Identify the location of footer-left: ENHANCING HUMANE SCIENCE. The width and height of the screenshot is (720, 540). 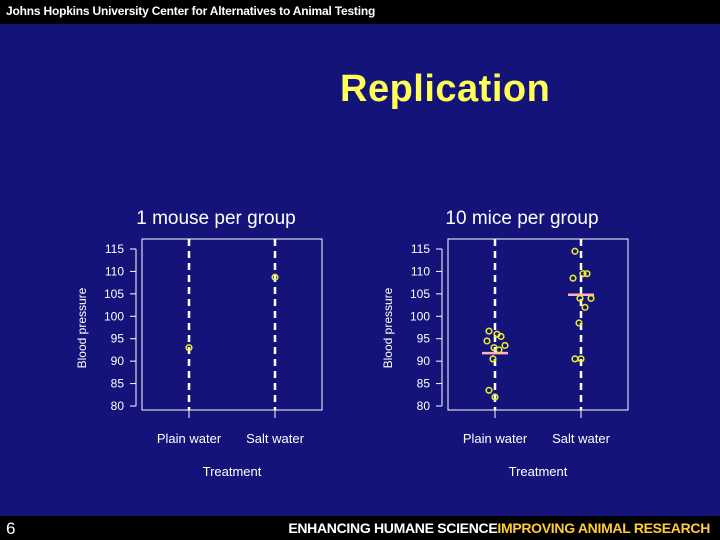
(393, 528).